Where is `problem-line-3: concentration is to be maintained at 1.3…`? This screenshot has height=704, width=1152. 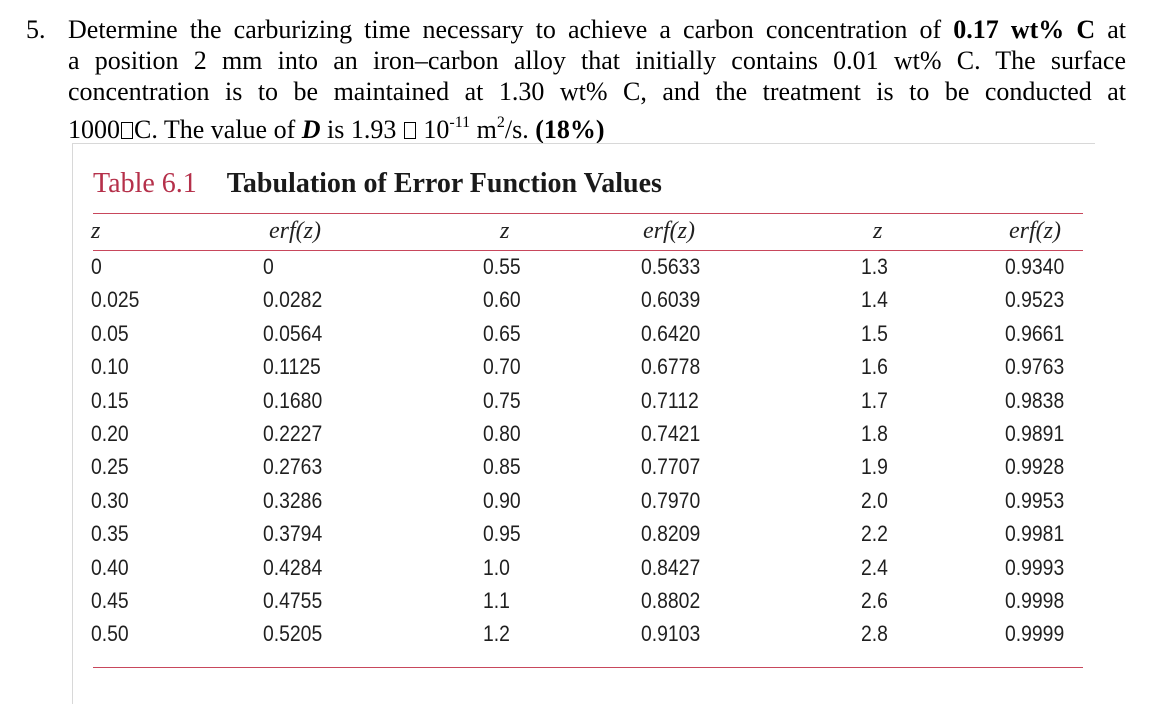 problem-line-3: concentration is to be maintained at 1.3… is located at coordinates (597, 91).